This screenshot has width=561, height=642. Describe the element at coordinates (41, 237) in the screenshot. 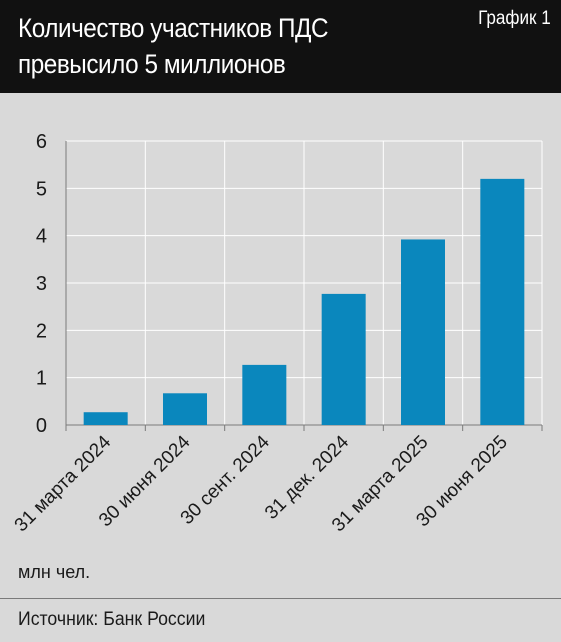

I see `y-tick-label: 4` at that location.